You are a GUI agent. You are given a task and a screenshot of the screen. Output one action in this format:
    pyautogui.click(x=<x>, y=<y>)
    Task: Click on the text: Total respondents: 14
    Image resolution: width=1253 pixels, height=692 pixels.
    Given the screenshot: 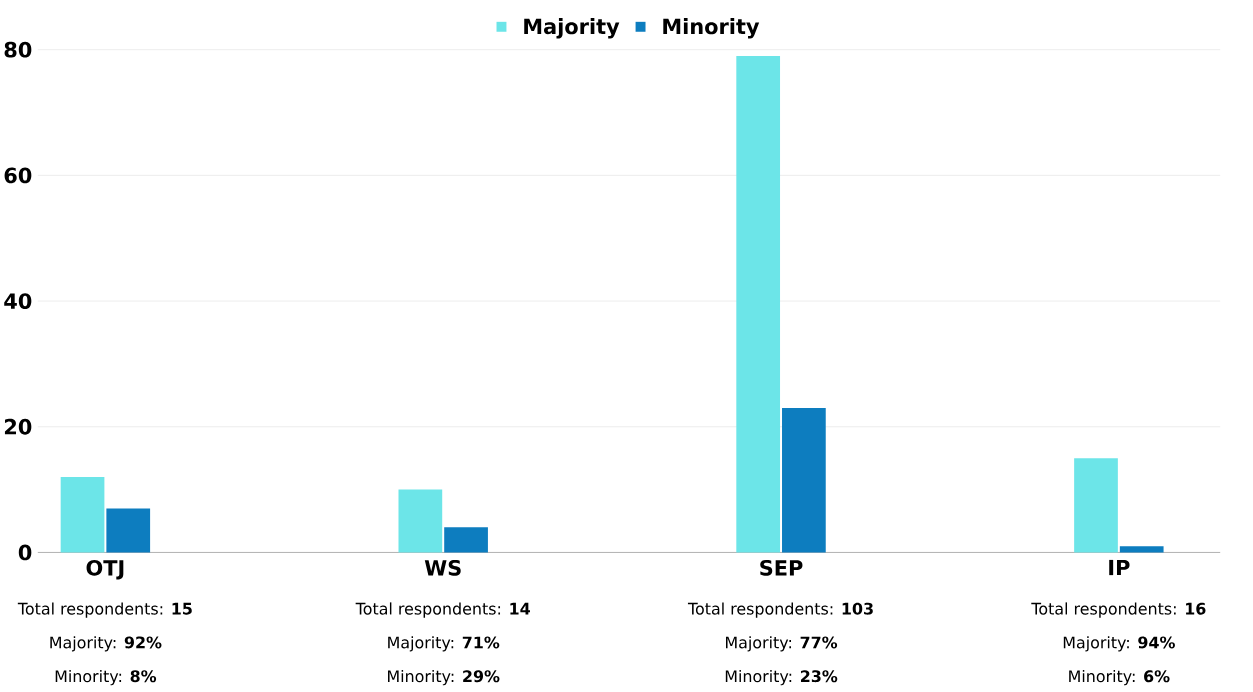 What is the action you would take?
    pyautogui.click(x=442, y=610)
    